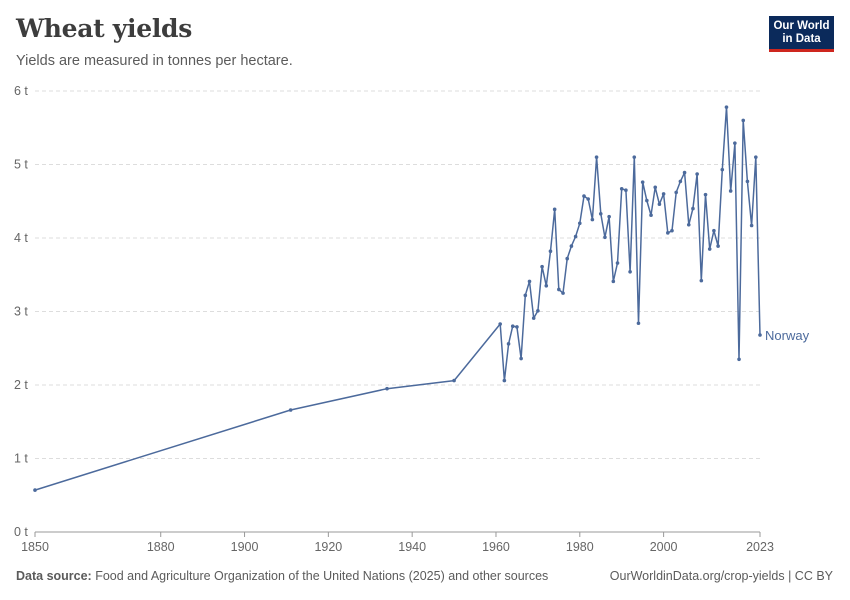 The height and width of the screenshot is (600, 850). Describe the element at coordinates (21, 312) in the screenshot. I see `y-tick-label: 3 t` at that location.